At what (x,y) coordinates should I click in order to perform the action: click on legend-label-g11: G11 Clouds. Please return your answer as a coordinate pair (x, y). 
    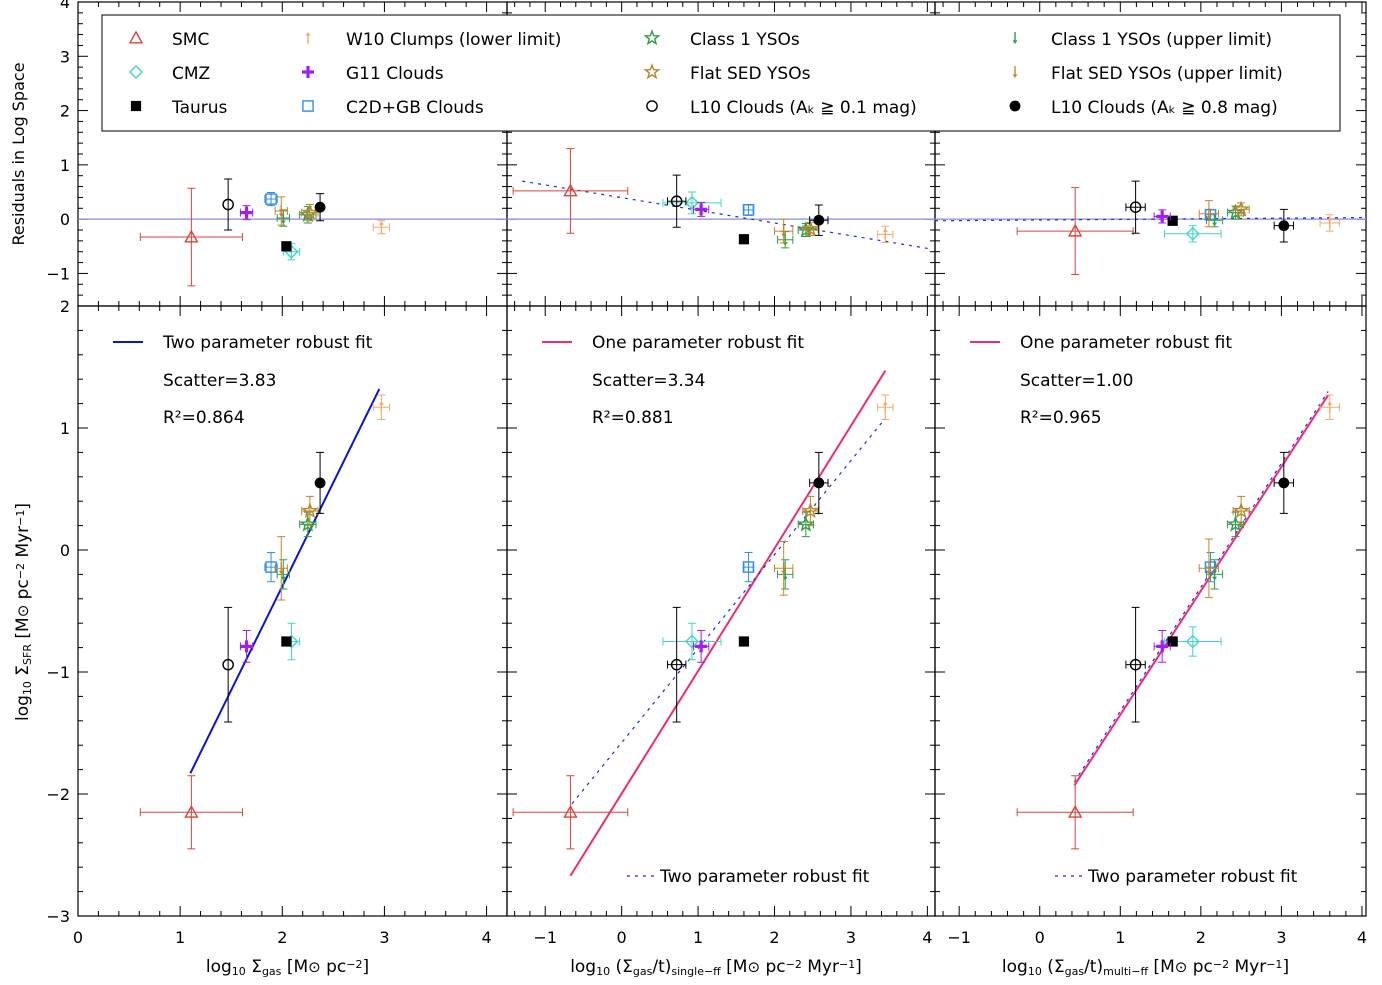
    Looking at the image, I should click on (395, 74).